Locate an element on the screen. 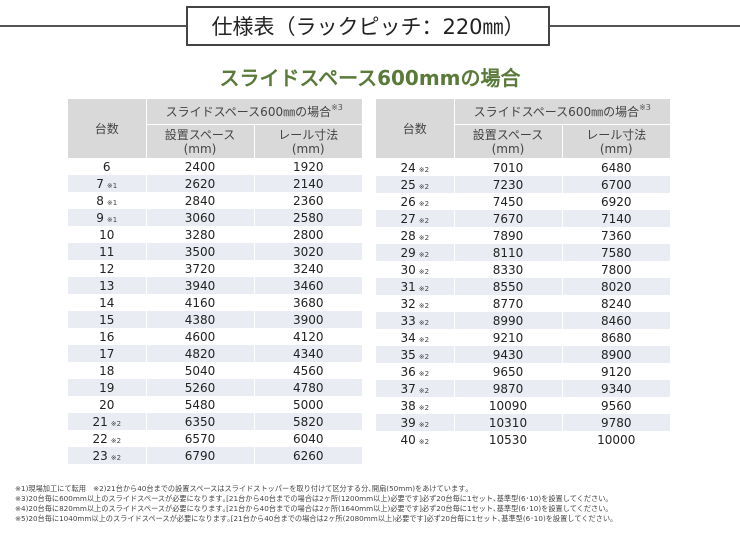 This screenshot has height=540, width=740. table-row: 24 ※2 7010 6480 is located at coordinates (523, 167).